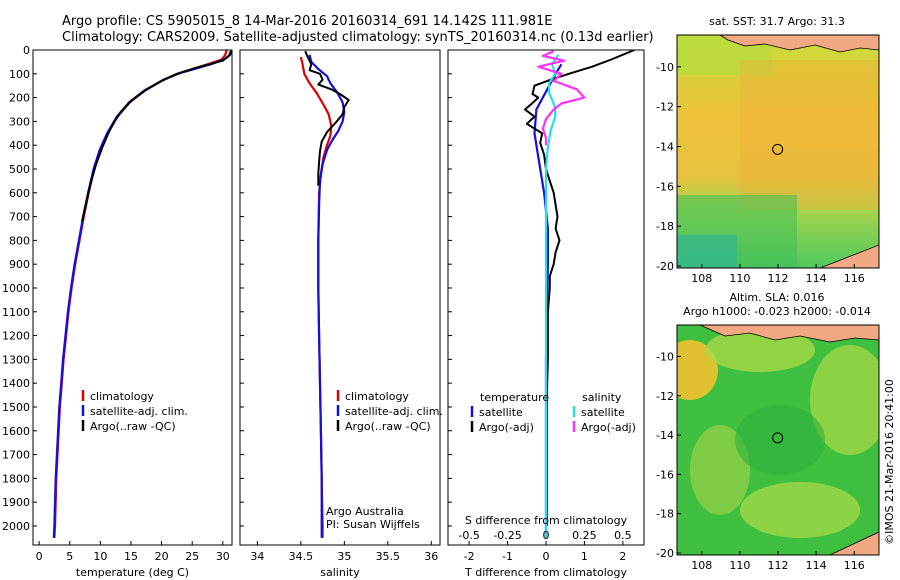 This screenshot has height=580, width=900. I want to click on top-tick-label: -0.5, so click(468, 535).